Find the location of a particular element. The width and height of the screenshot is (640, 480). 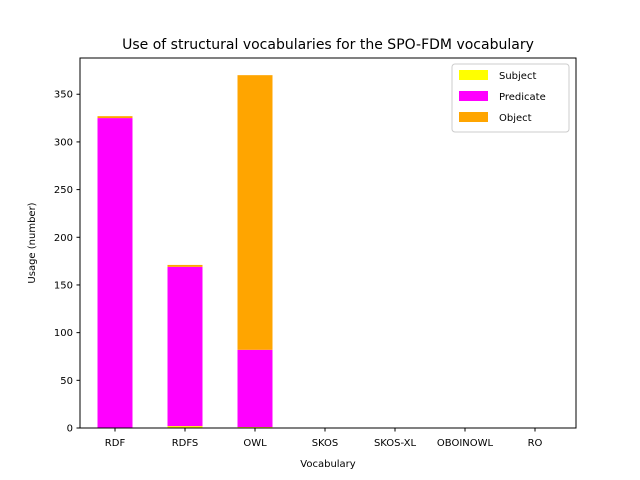

y-ticks: 0 50 100 150 200 250 300 350 is located at coordinates (67, 262).